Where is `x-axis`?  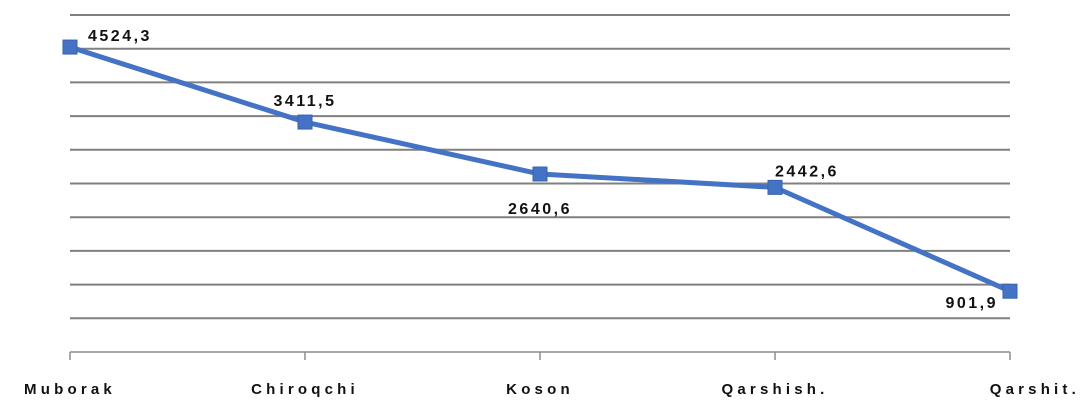 x-axis is located at coordinates (540, 355).